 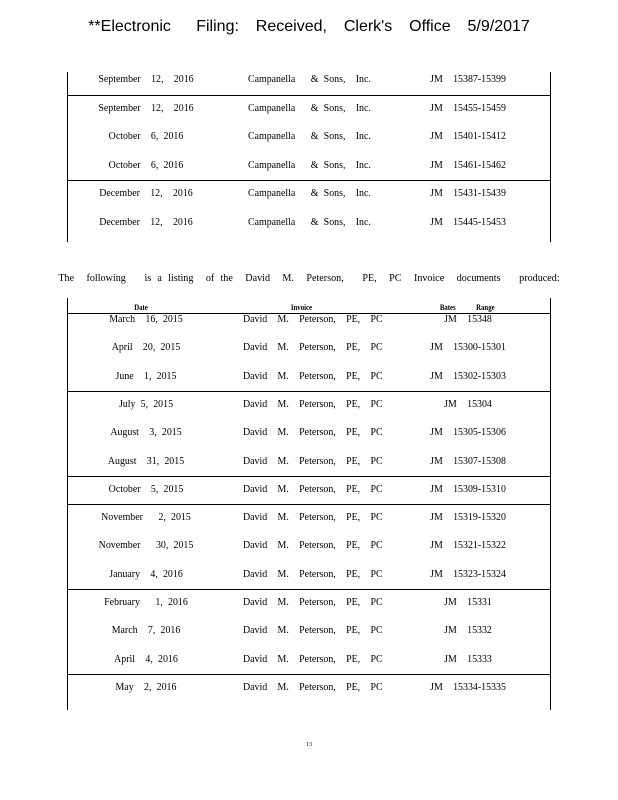 I want to click on date-cell: January 4, 2016, so click(x=146, y=573).